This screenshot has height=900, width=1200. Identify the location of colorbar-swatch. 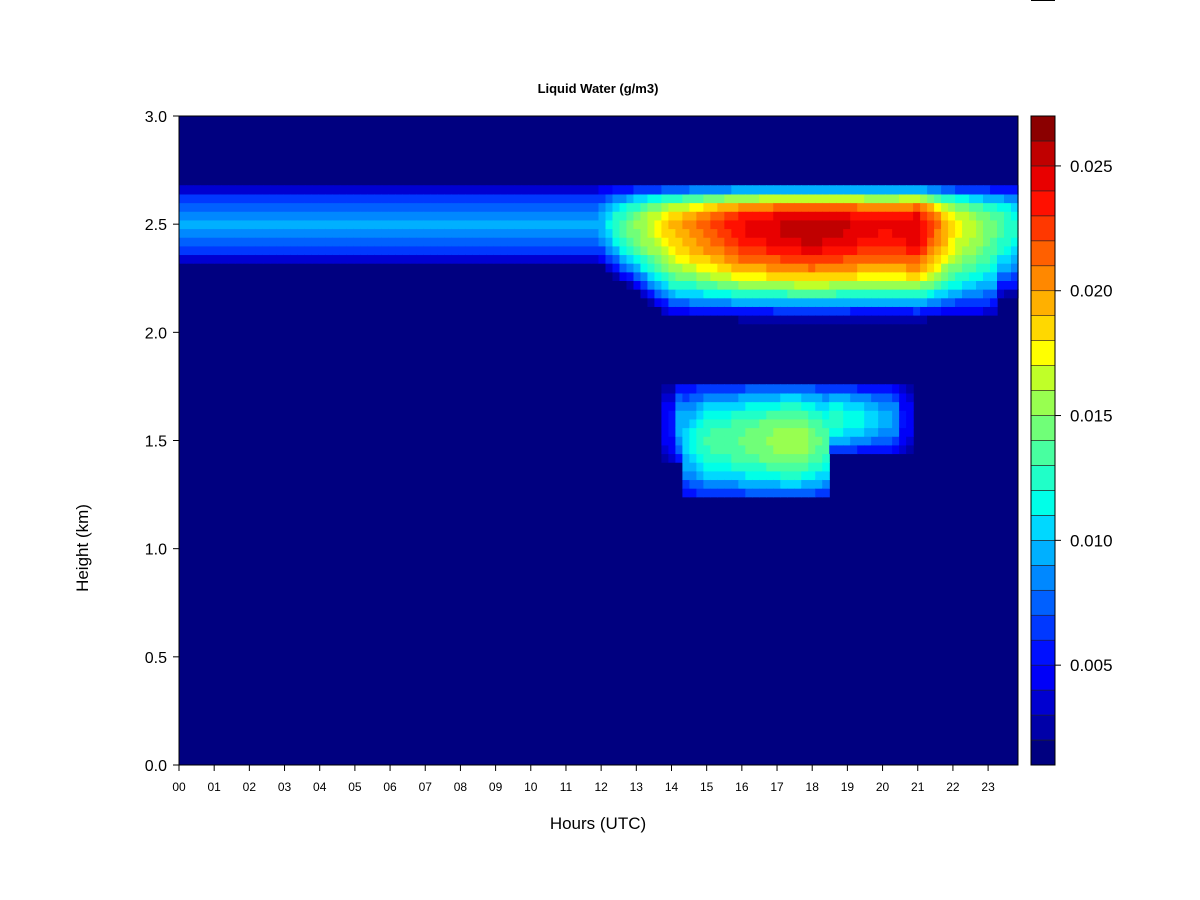
(1043, 478).